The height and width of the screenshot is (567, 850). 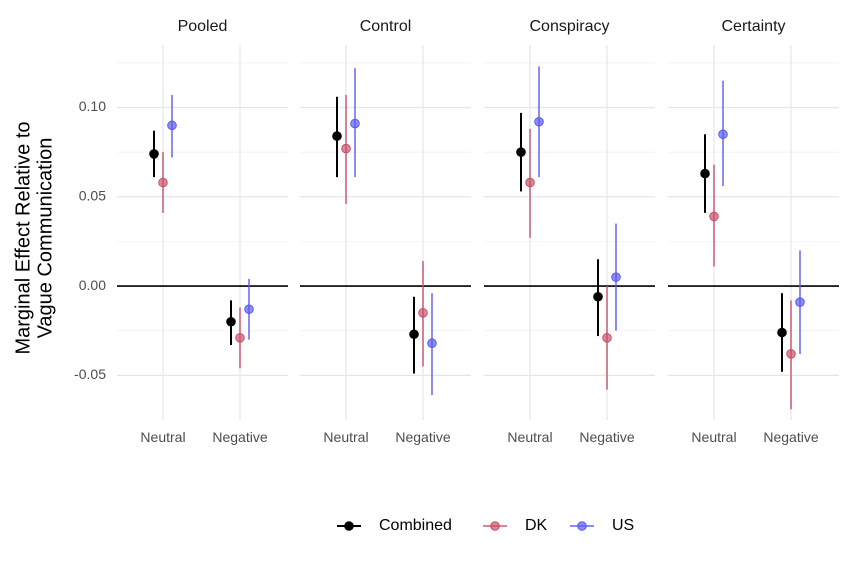 What do you see at coordinates (485, 525) in the screenshot?
I see `legend: Combined DK US` at bounding box center [485, 525].